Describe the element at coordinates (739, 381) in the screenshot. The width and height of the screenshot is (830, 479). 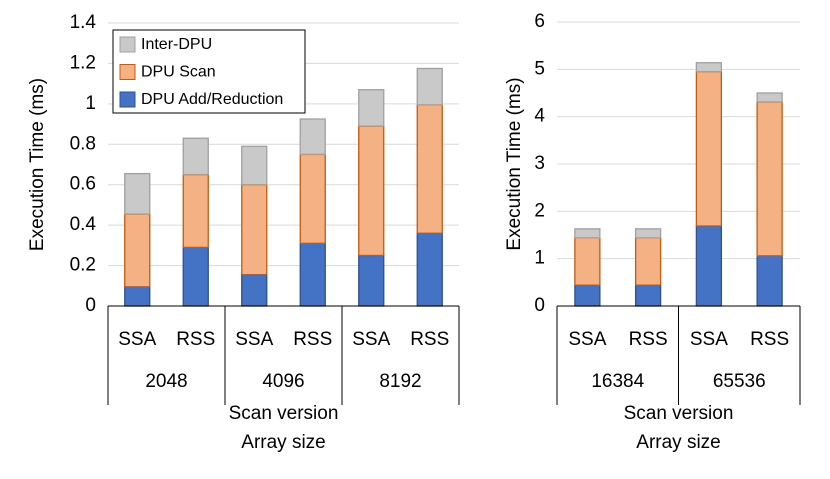
I see `group-label: 65536` at that location.